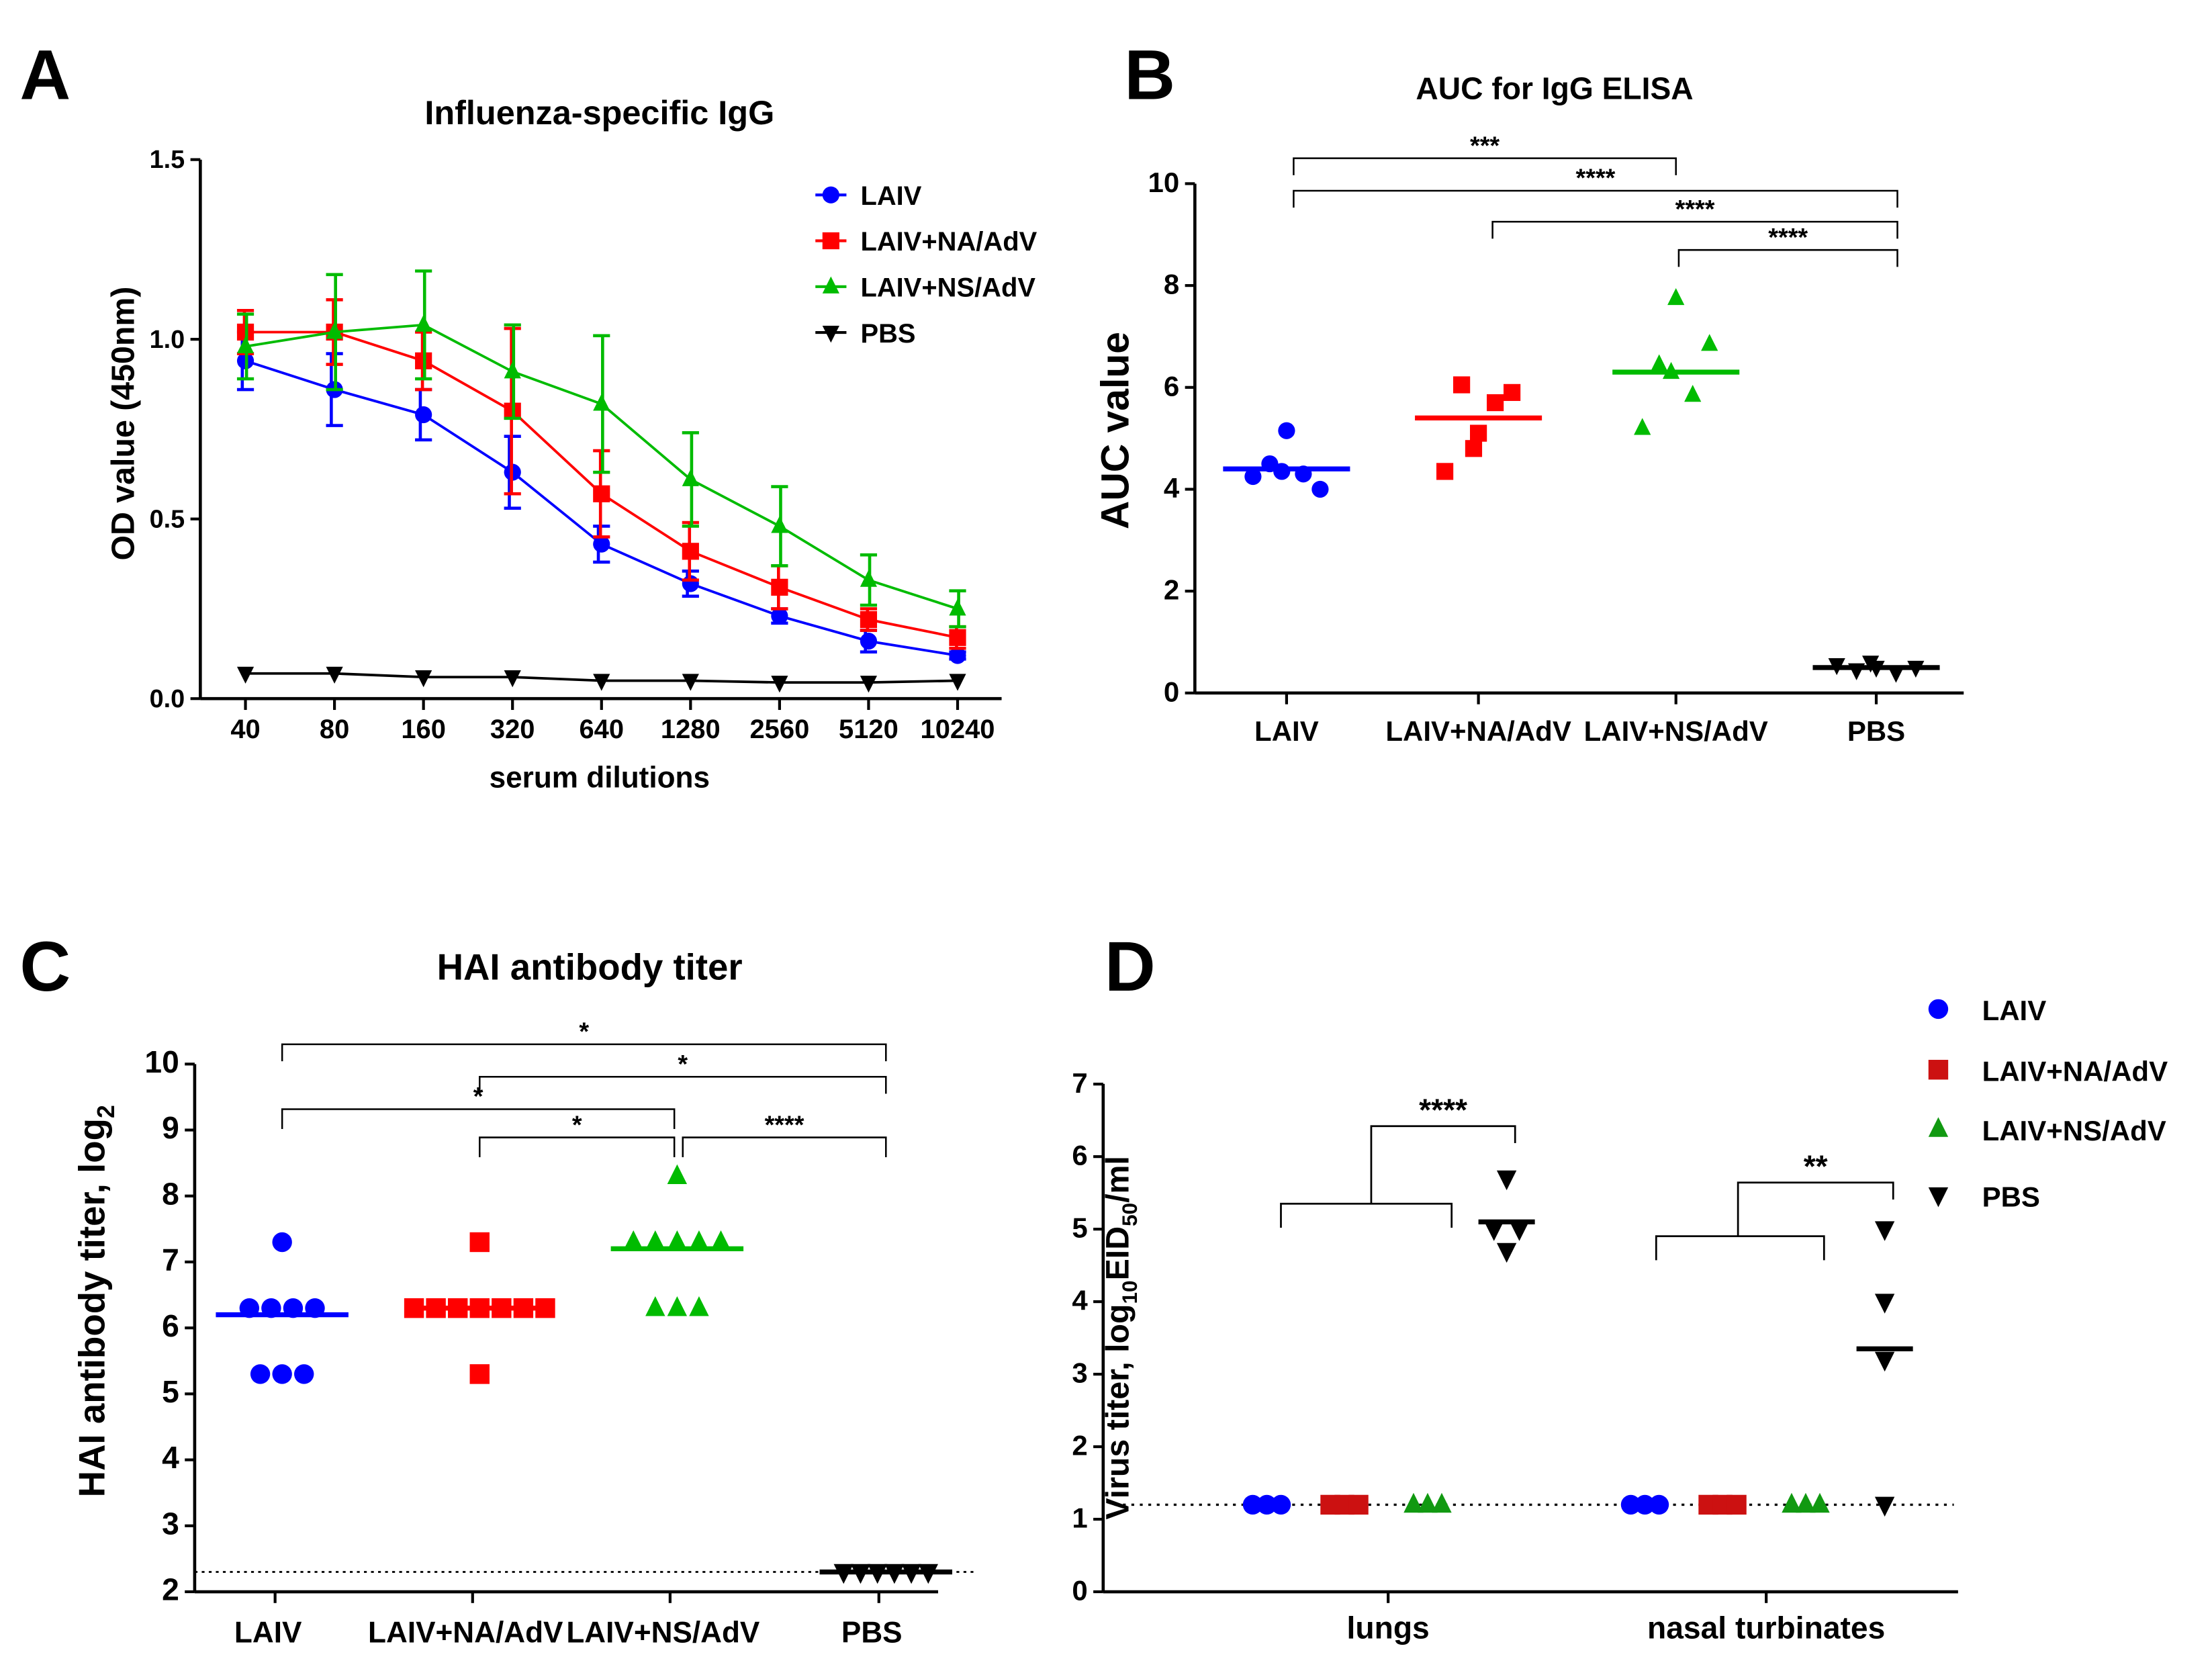  Describe the element at coordinates (869, 730) in the screenshot. I see `a-x-tick-label: 5120` at that location.